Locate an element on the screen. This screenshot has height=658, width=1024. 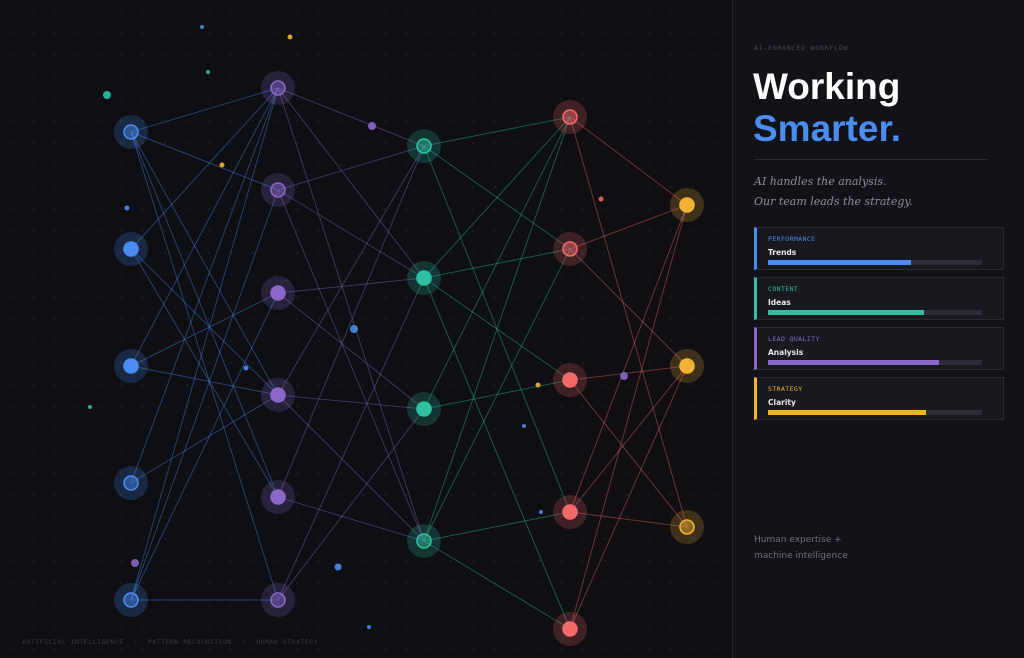
metric-name: Trends is located at coordinates (782, 252).